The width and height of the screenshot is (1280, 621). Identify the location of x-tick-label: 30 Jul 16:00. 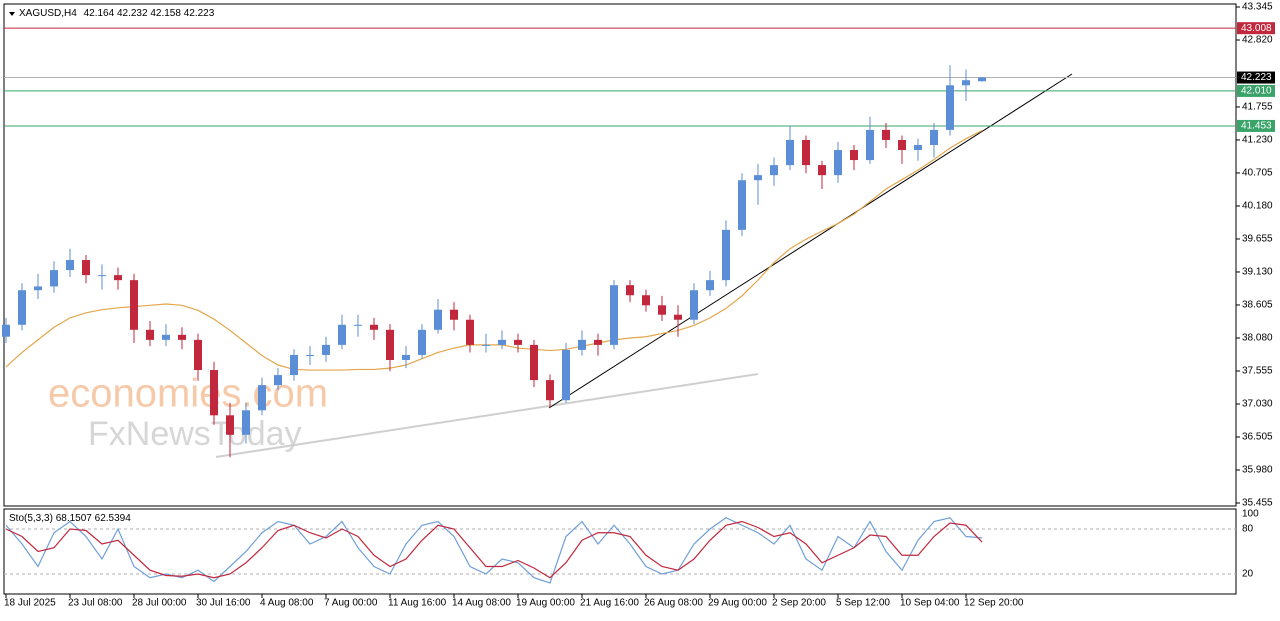
(223, 603).